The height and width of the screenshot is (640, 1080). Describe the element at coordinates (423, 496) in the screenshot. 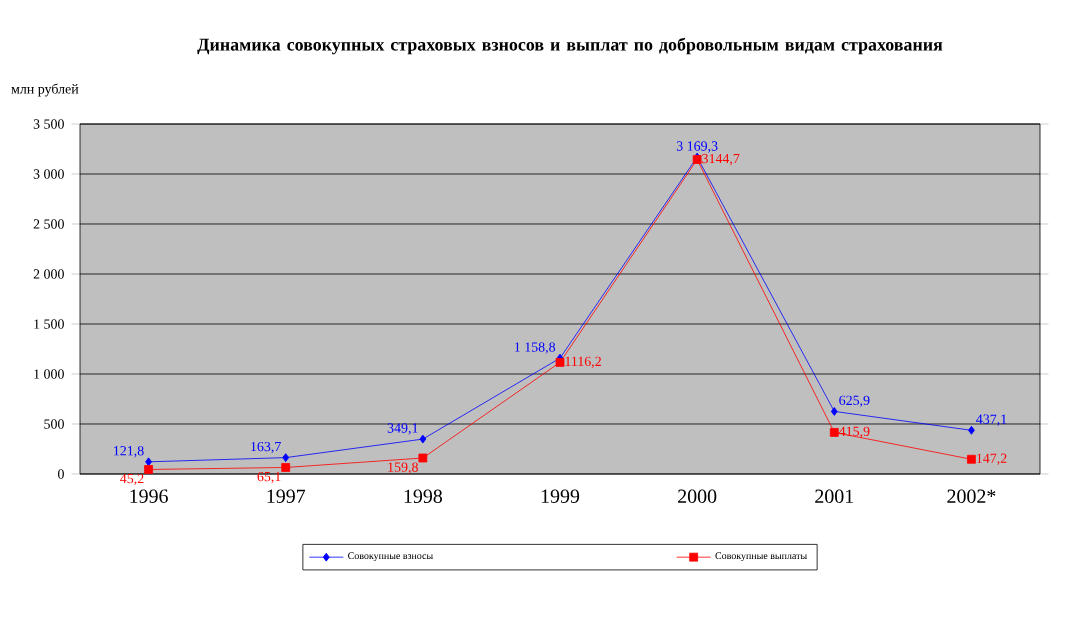

I see `x-tick-label: 1998` at that location.